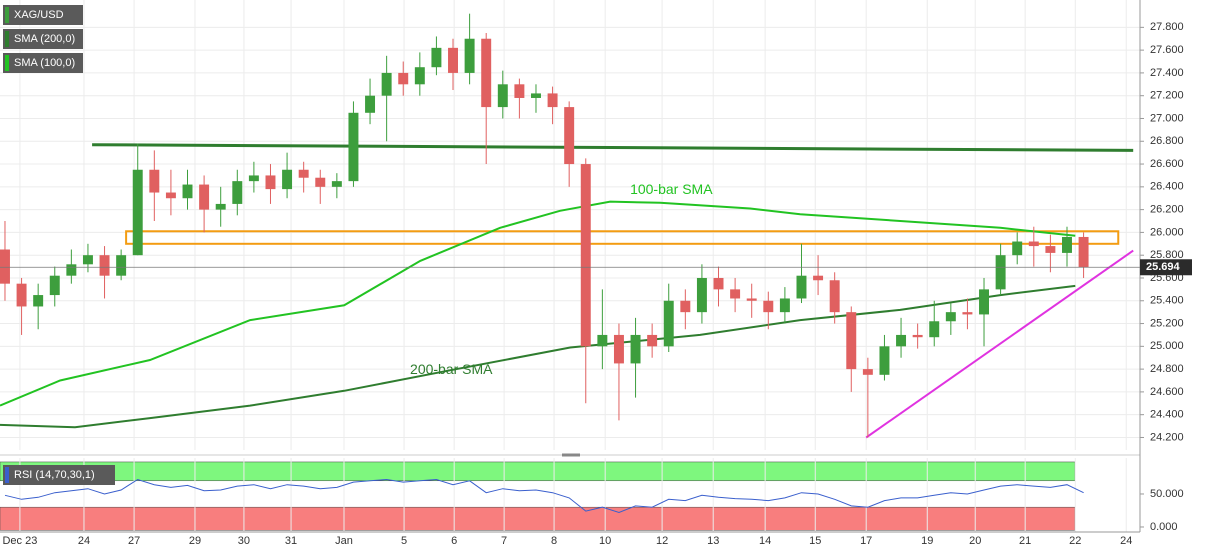  Describe the element at coordinates (1167, 73) in the screenshot. I see `y-tick-label: 27.400` at that location.